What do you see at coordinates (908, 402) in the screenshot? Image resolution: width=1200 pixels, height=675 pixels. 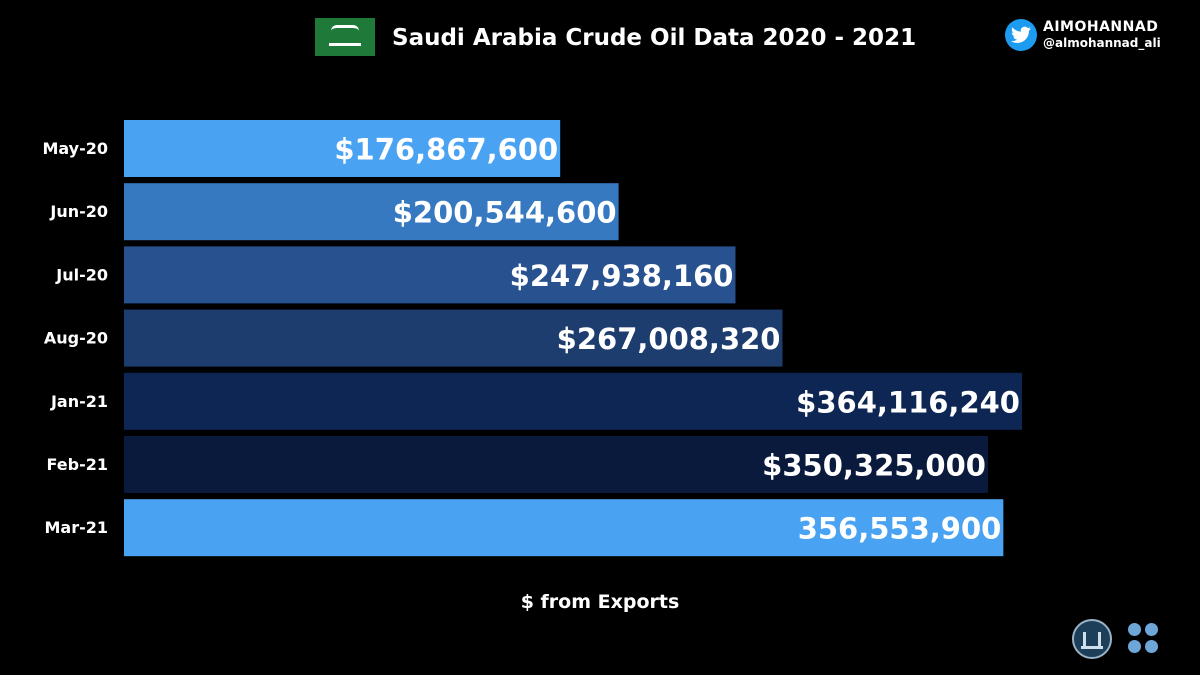 I see `value-label: $364,116,240` at bounding box center [908, 402].